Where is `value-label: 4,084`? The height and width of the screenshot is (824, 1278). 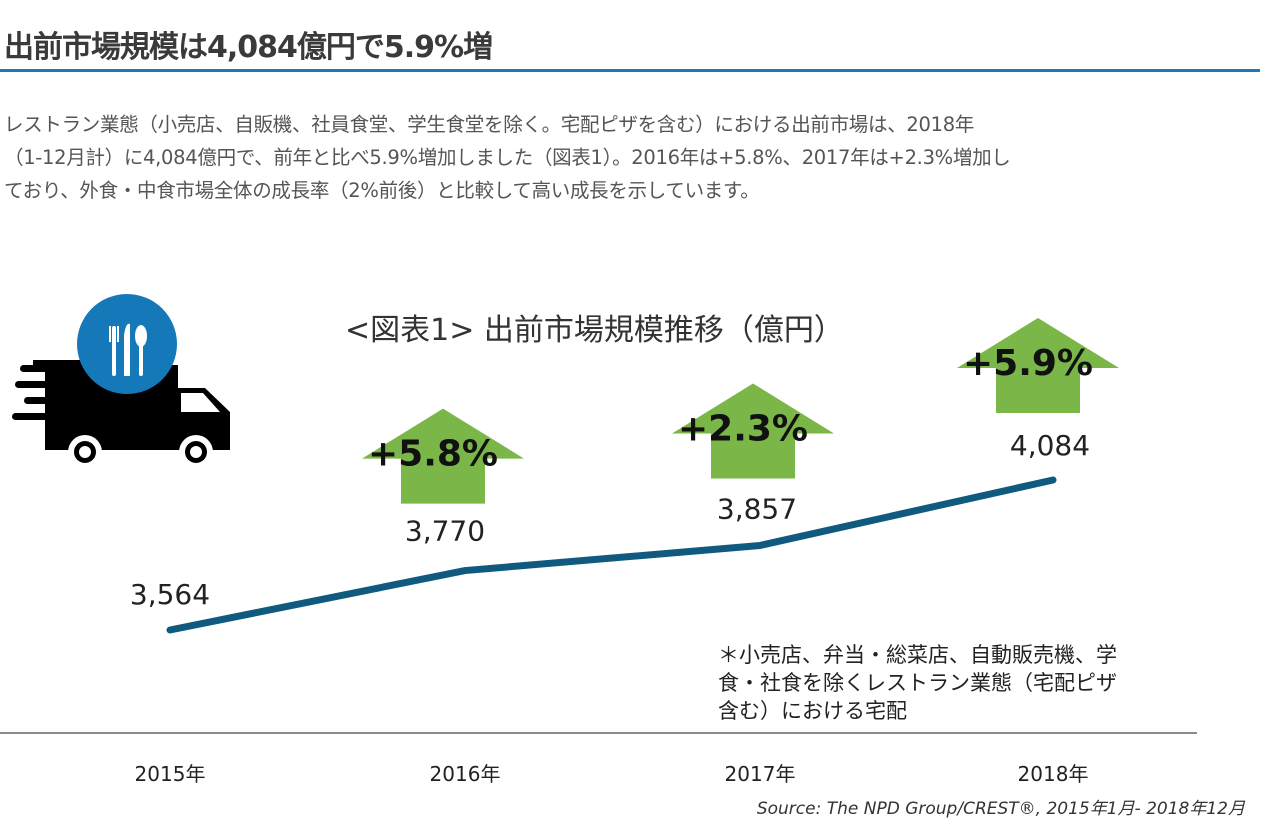
value-label: 4,084 is located at coordinates (1050, 445).